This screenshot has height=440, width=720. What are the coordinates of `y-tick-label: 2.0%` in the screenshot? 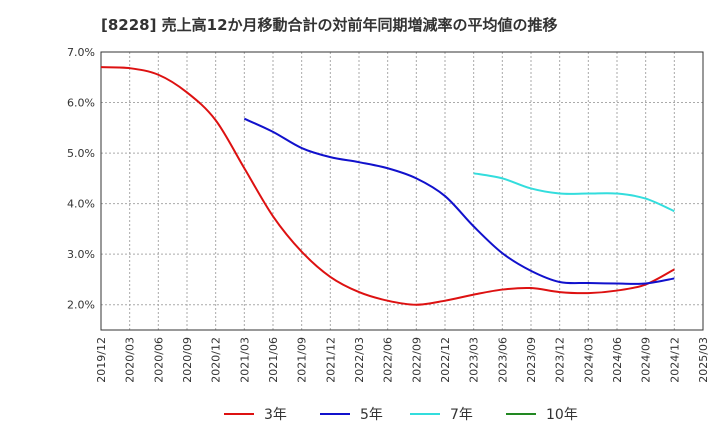 It's located at (81, 305).